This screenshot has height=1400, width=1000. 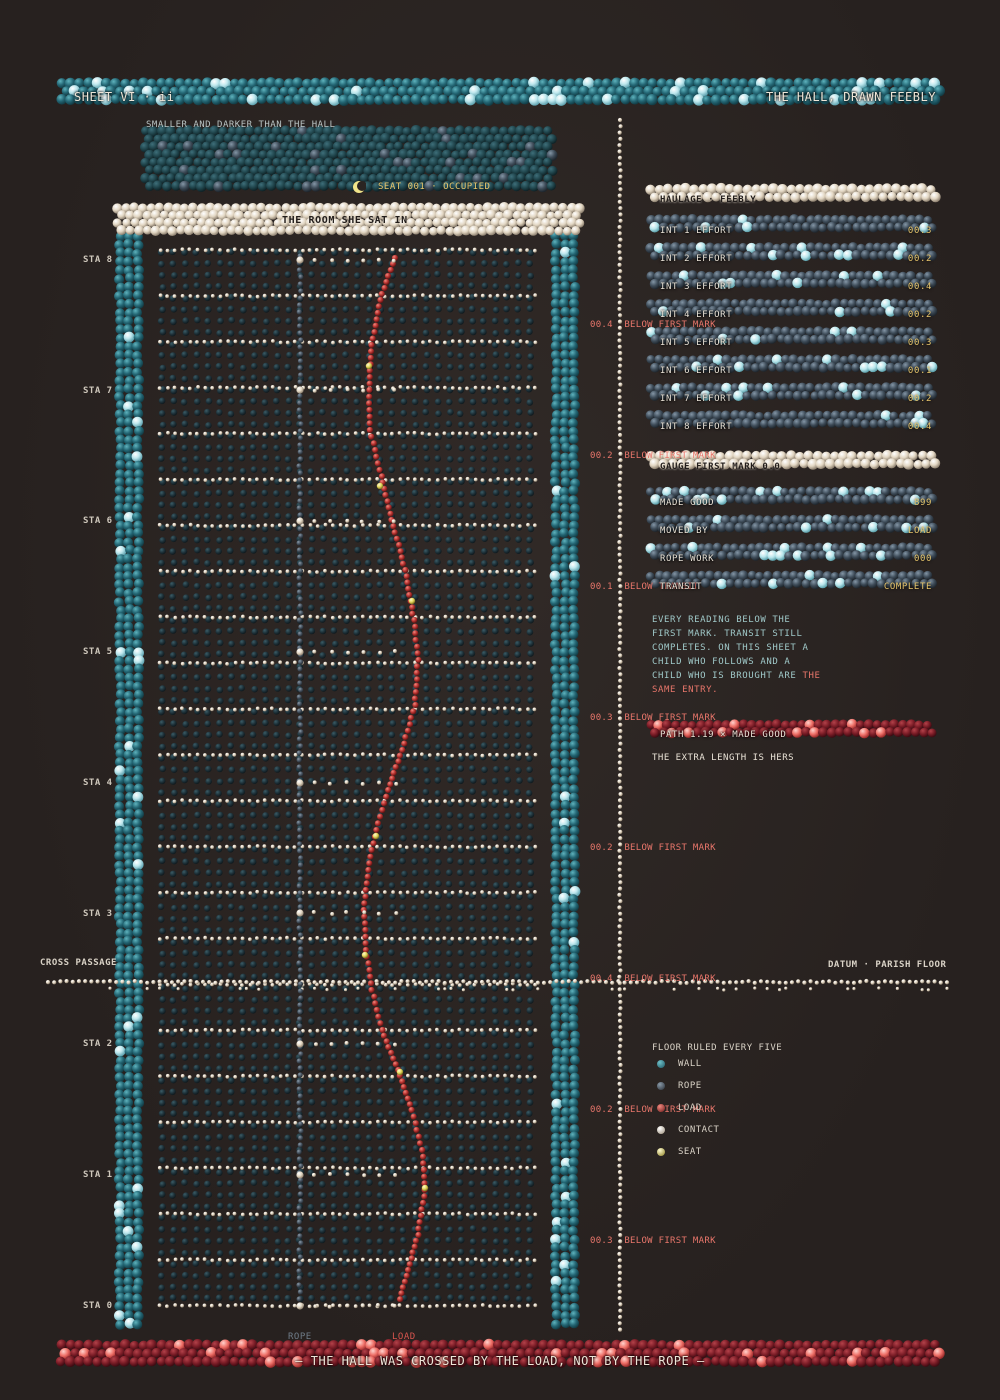 I want to click on hall-header-bead, so click(x=508, y=230).